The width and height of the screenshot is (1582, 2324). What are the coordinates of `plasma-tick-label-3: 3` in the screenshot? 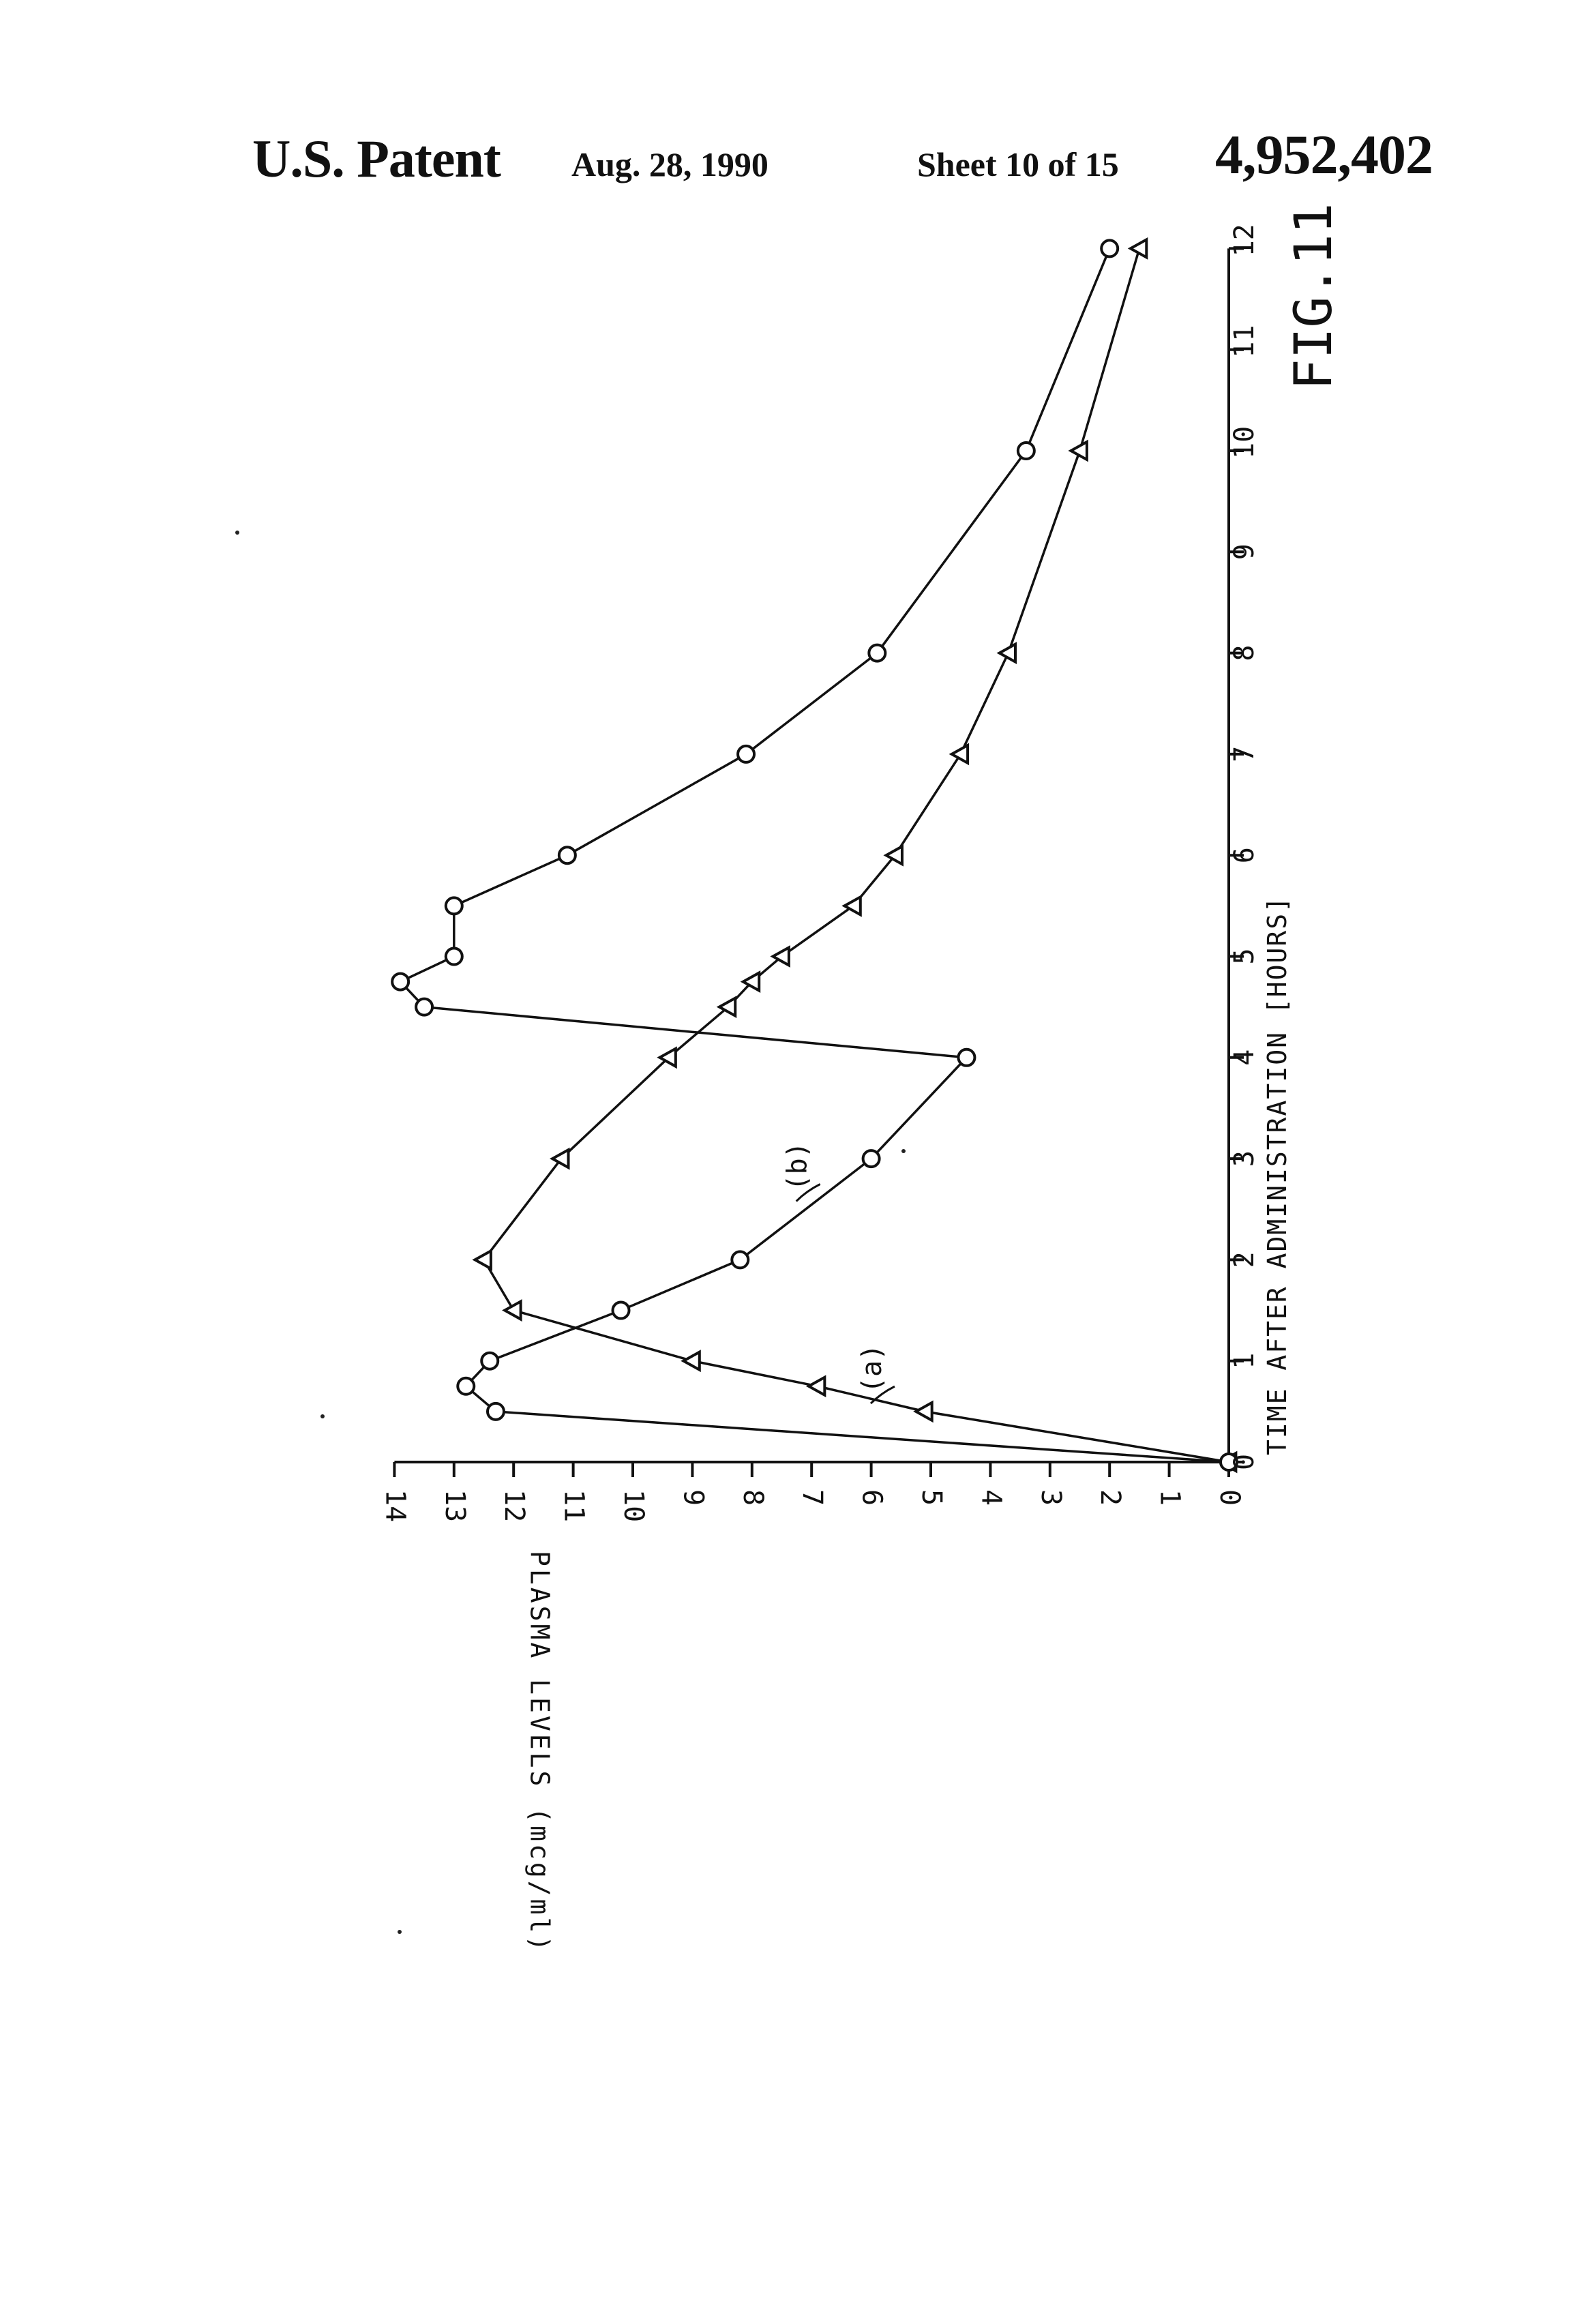 It's located at (1050, 1497).